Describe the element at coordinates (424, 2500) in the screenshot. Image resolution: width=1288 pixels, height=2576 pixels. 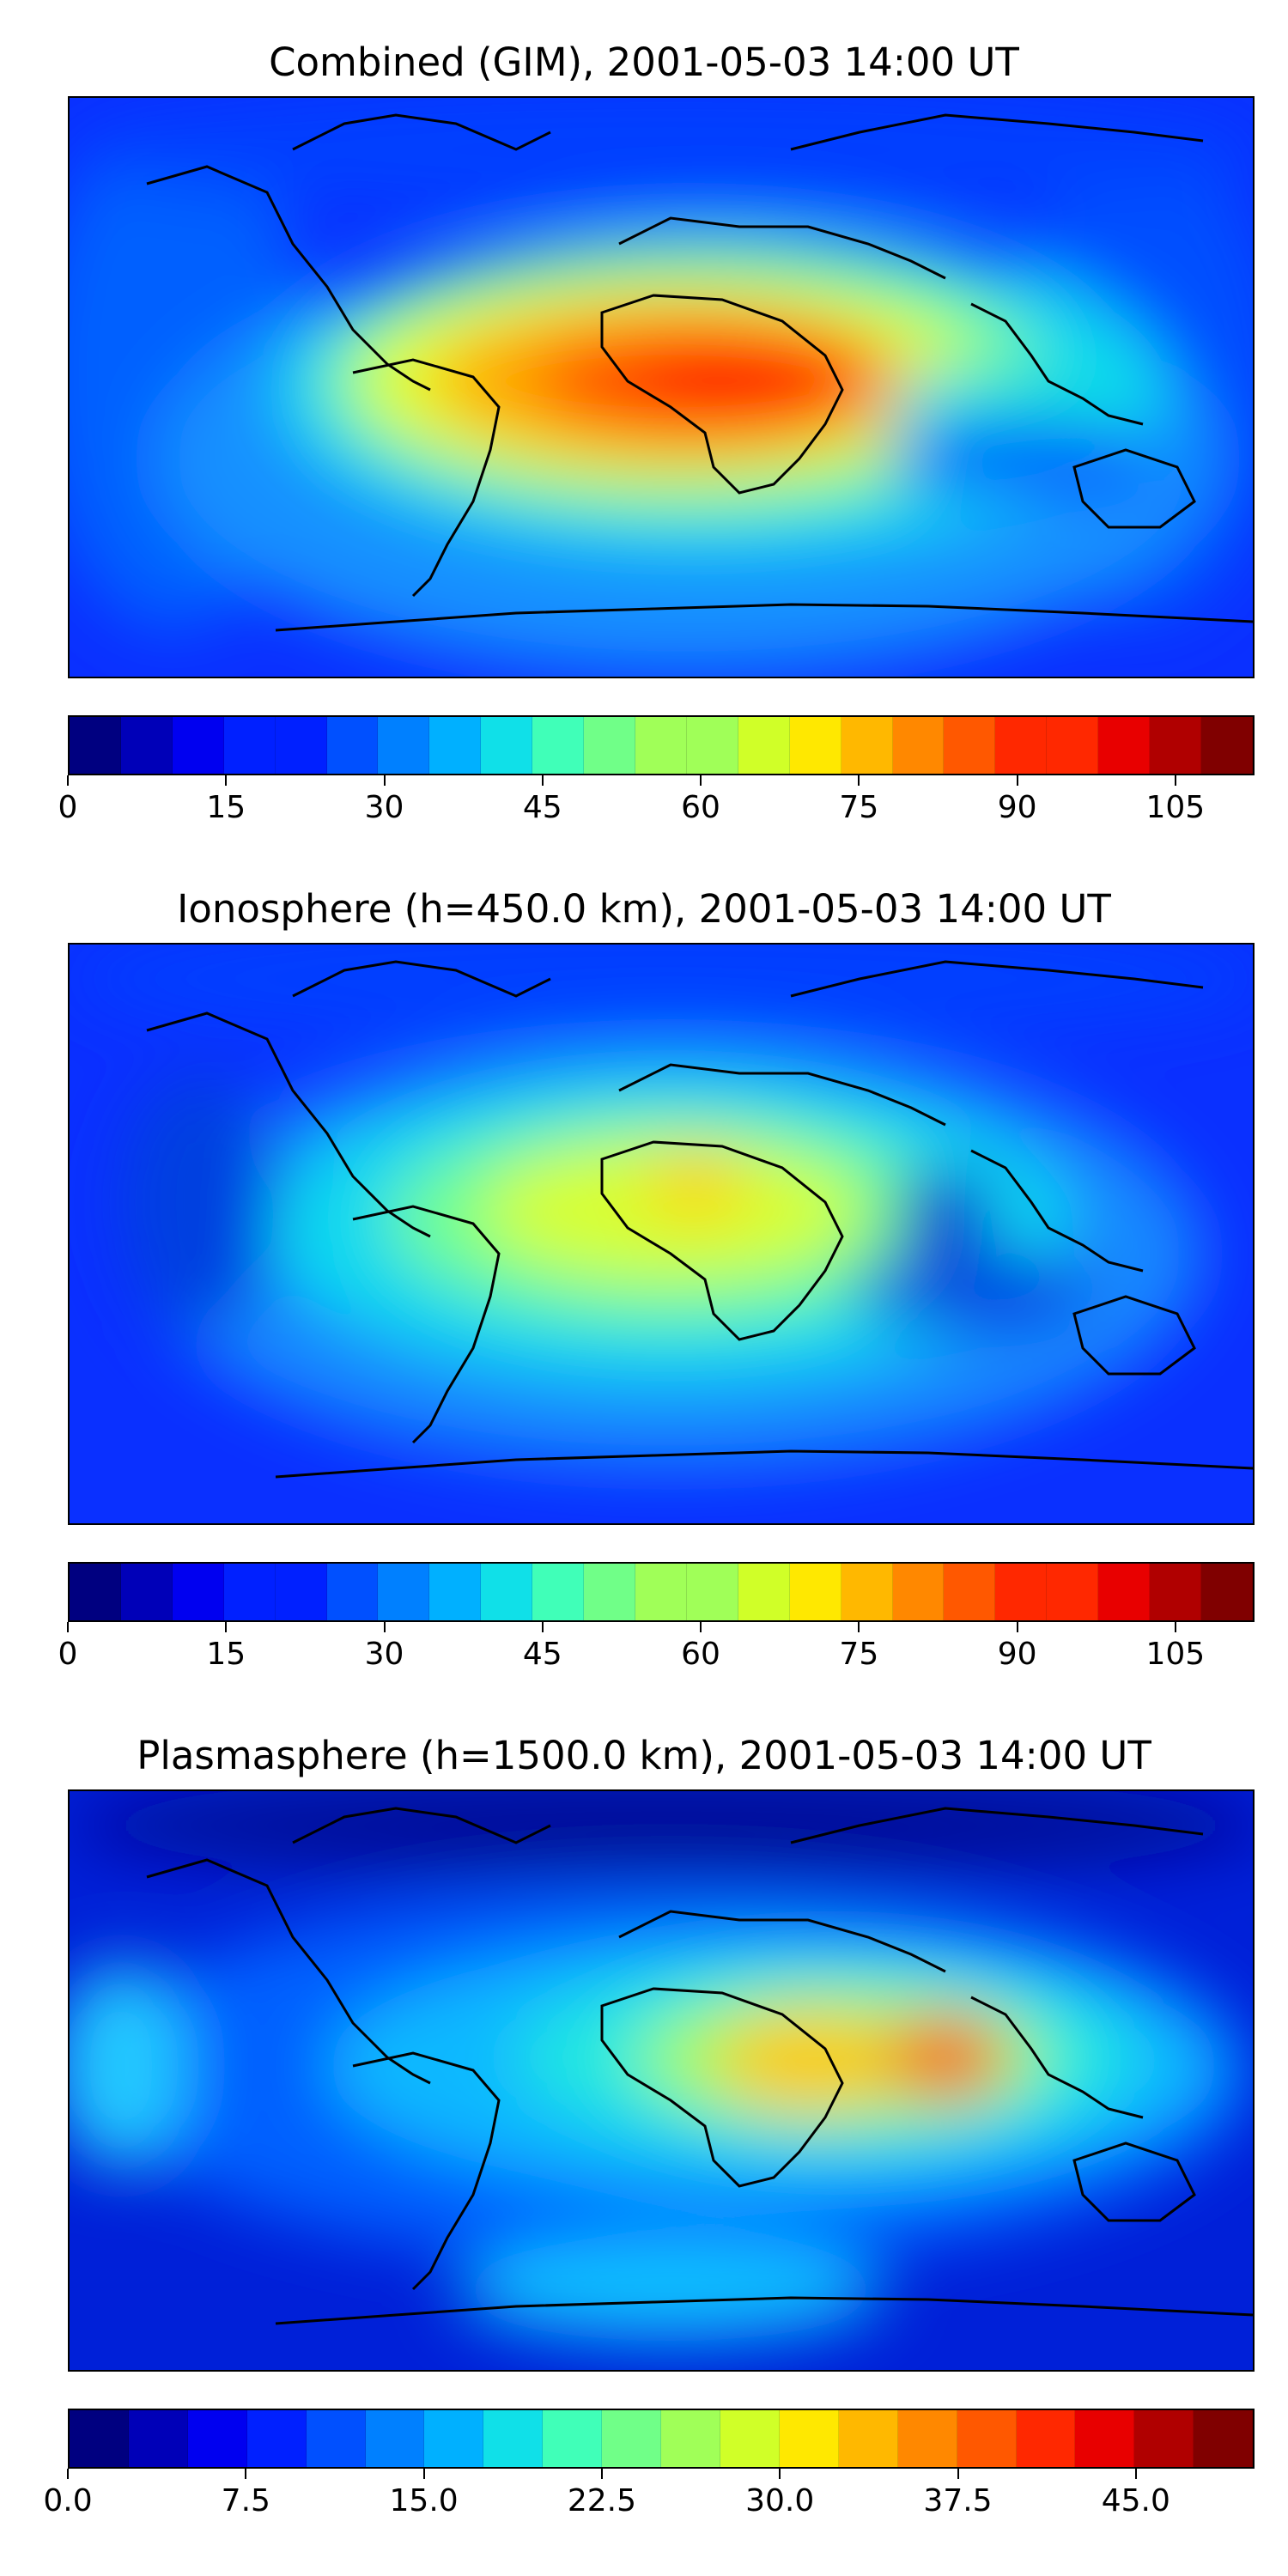
I see `colorbar-tick-label: 15.0` at that location.